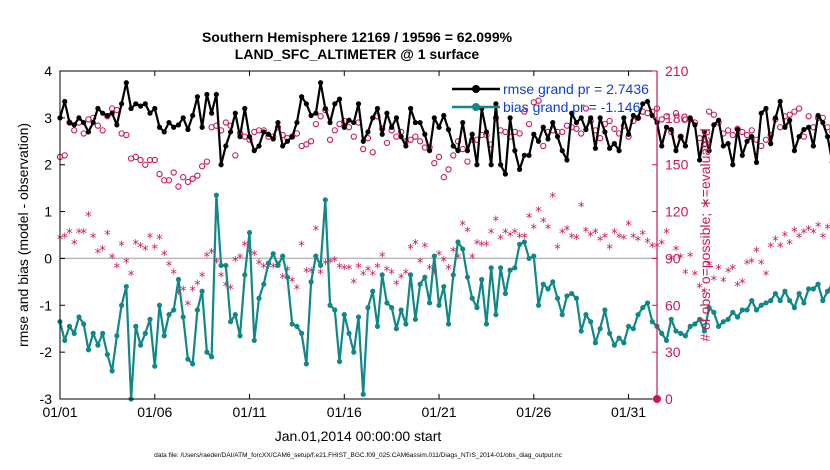 This screenshot has width=830, height=470. What do you see at coordinates (250, 412) in the screenshot?
I see `x-tick-label: 01/11` at bounding box center [250, 412].